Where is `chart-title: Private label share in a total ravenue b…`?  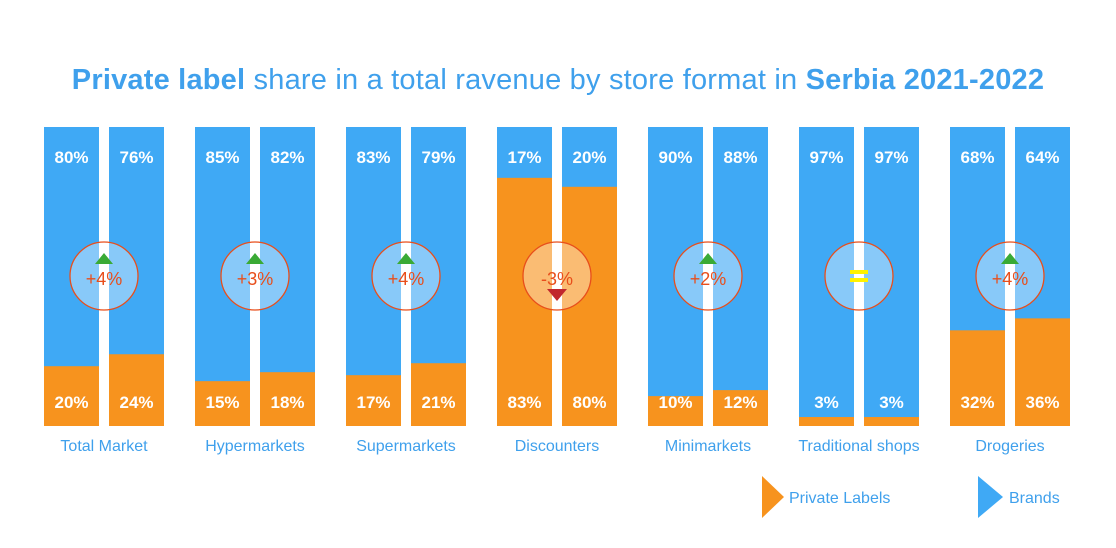 chart-title: Private label share in a total ravenue b… is located at coordinates (558, 80).